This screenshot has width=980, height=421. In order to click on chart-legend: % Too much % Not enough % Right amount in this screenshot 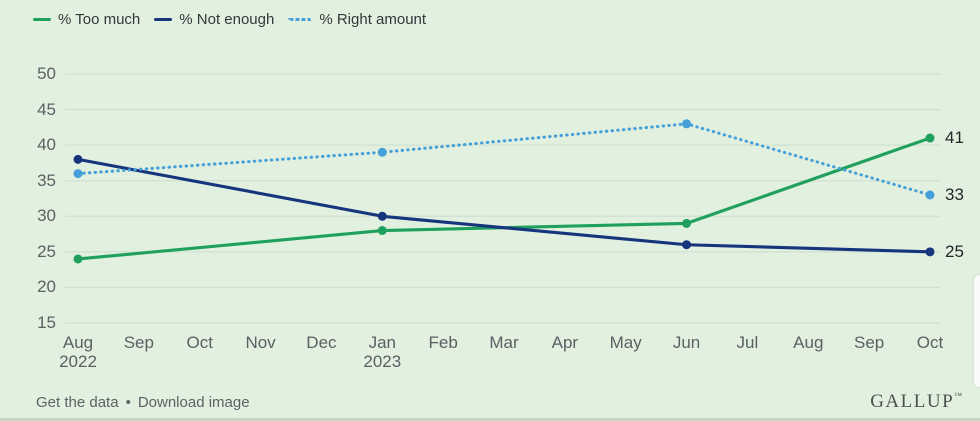, I will do `click(229, 19)`.